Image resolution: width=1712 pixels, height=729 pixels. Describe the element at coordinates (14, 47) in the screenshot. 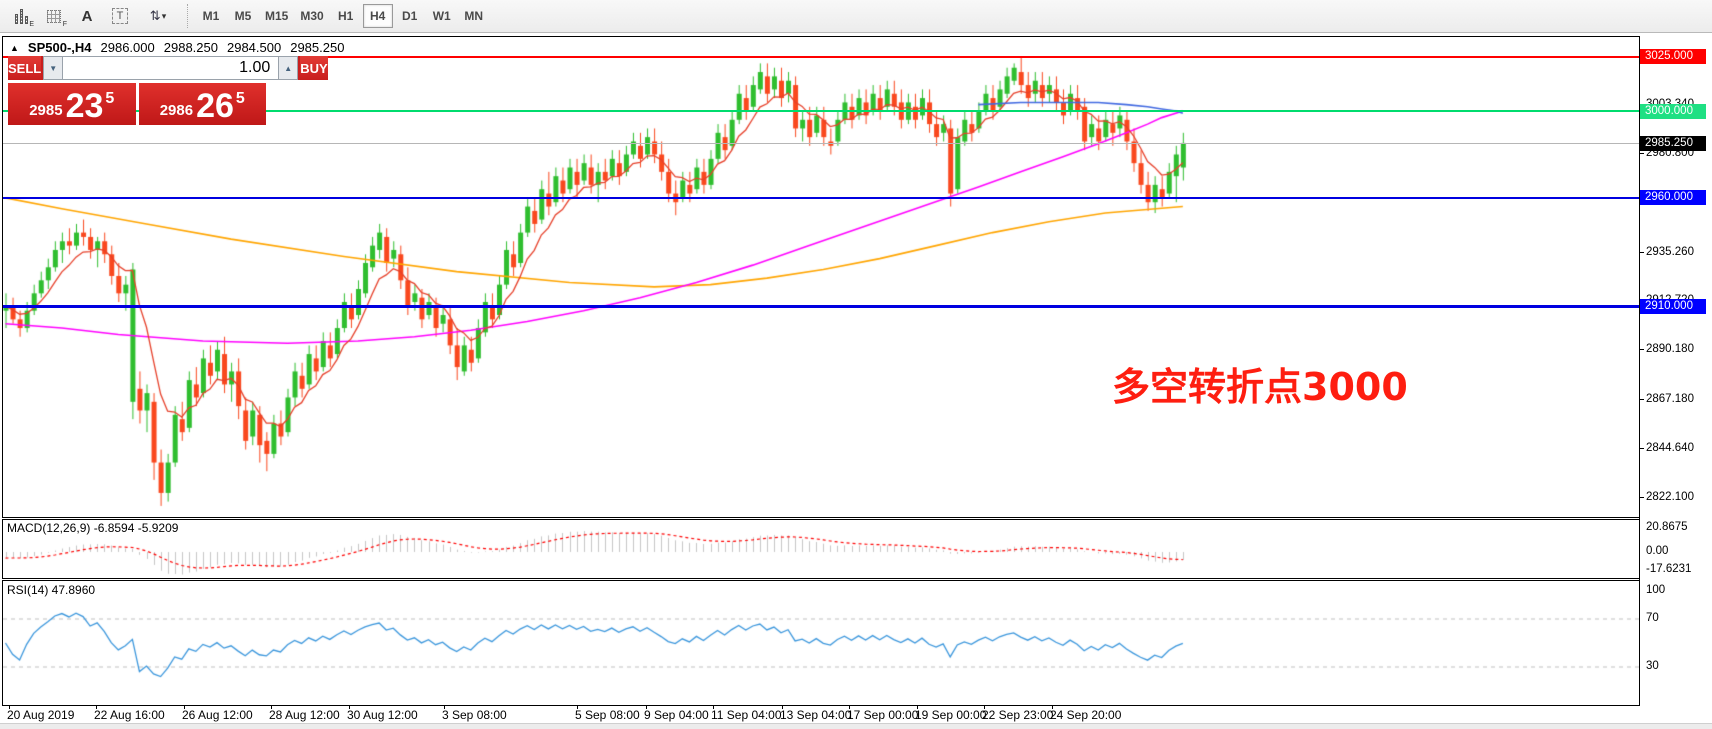

I see `collapse-triangle-icon: ▲` at that location.